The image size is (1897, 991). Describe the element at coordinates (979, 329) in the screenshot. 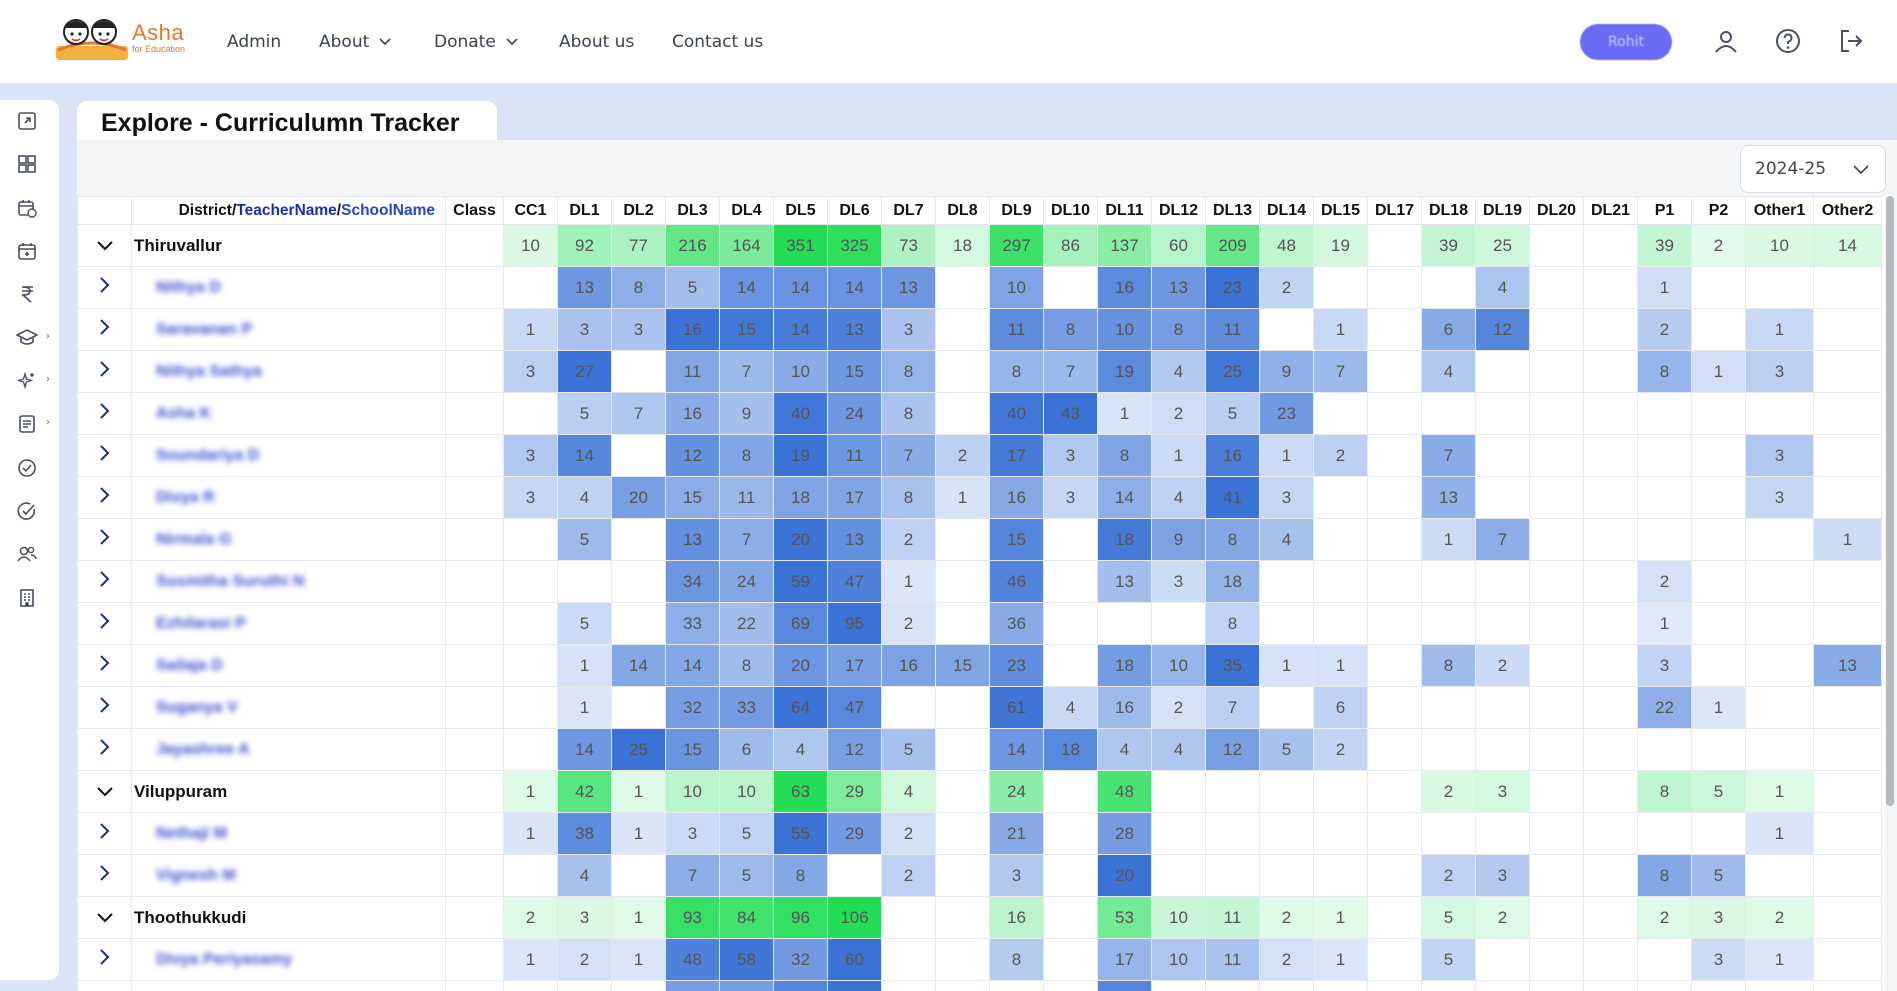

I see `teacher-row: Saravanan P 1 3 3 16 15 14 13 3 11 8 10 8 11 1 6 12 2 1` at that location.